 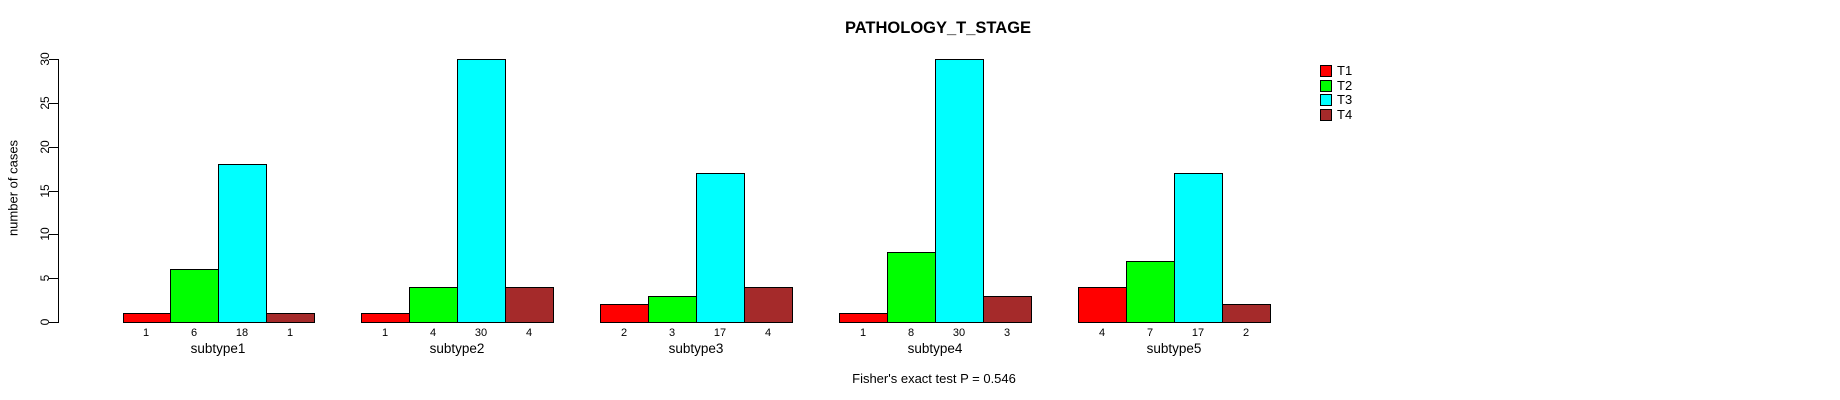 I want to click on y-tick-label: 0, so click(x=45, y=322).